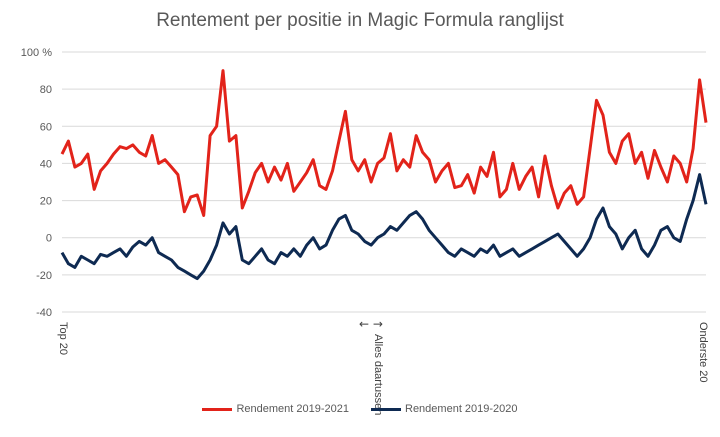 Image resolution: width=720 pixels, height=437 pixels. Describe the element at coordinates (703, 352) in the screenshot. I see `x-label-bottom-20: Onderste 20` at that location.